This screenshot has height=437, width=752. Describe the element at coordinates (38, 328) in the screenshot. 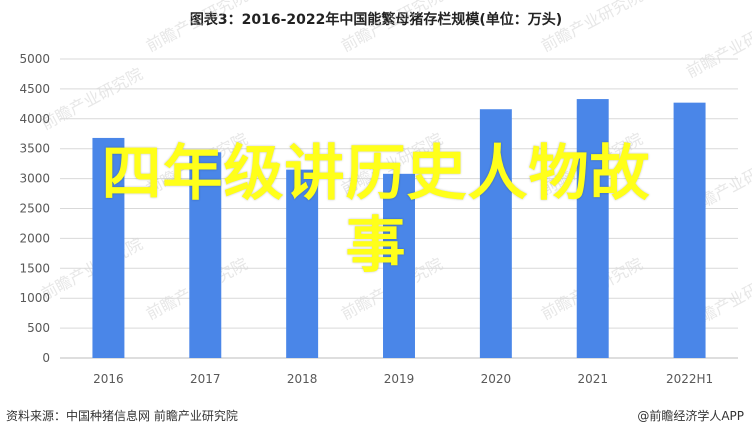

I see `y-tick-label: 500` at that location.